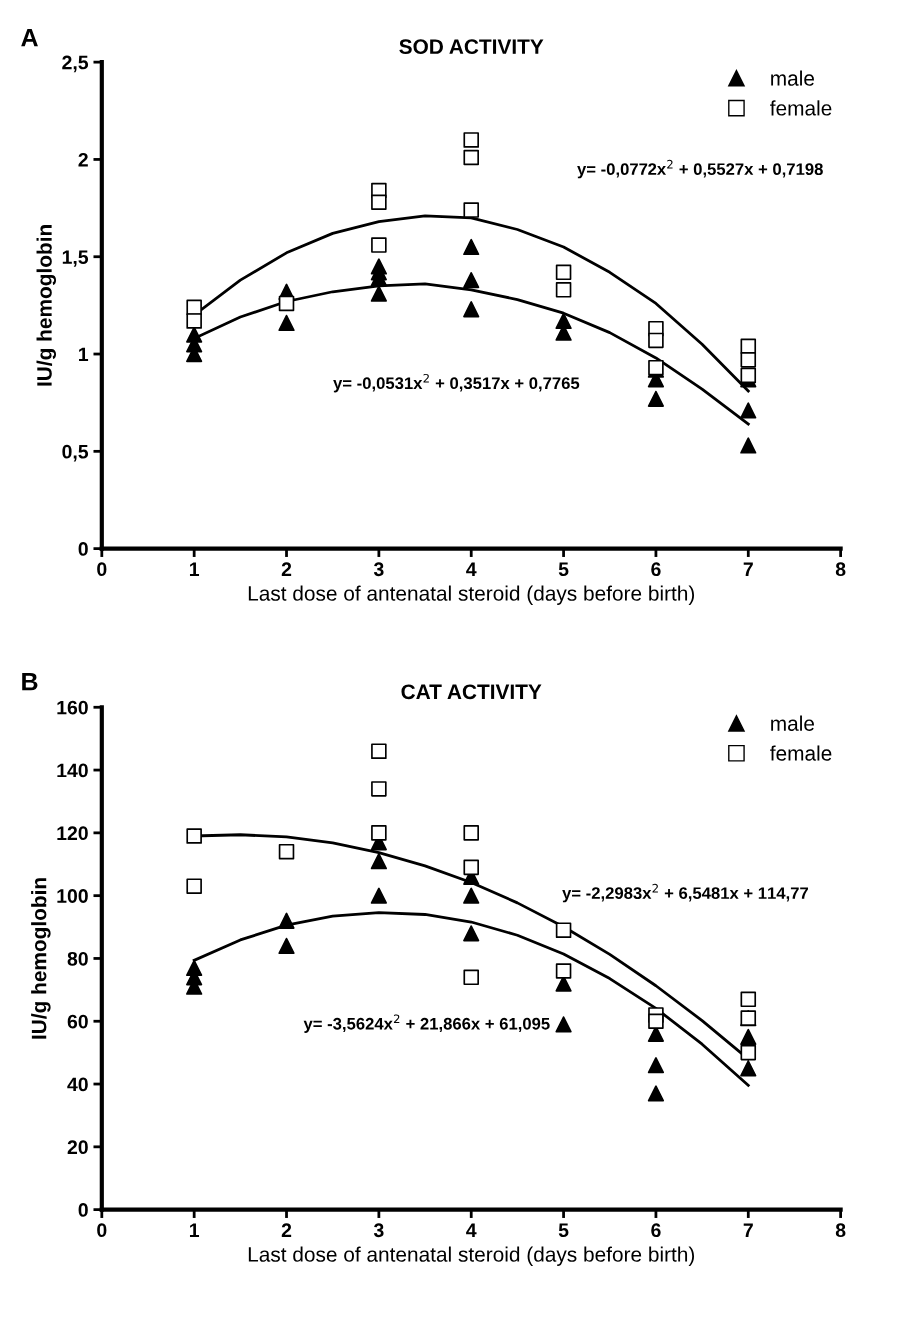  Describe the element at coordinates (426, 1023) in the screenshot. I see `annotation: y= -3,5624x$^{2}$ + 21,866x + 61,095` at that location.